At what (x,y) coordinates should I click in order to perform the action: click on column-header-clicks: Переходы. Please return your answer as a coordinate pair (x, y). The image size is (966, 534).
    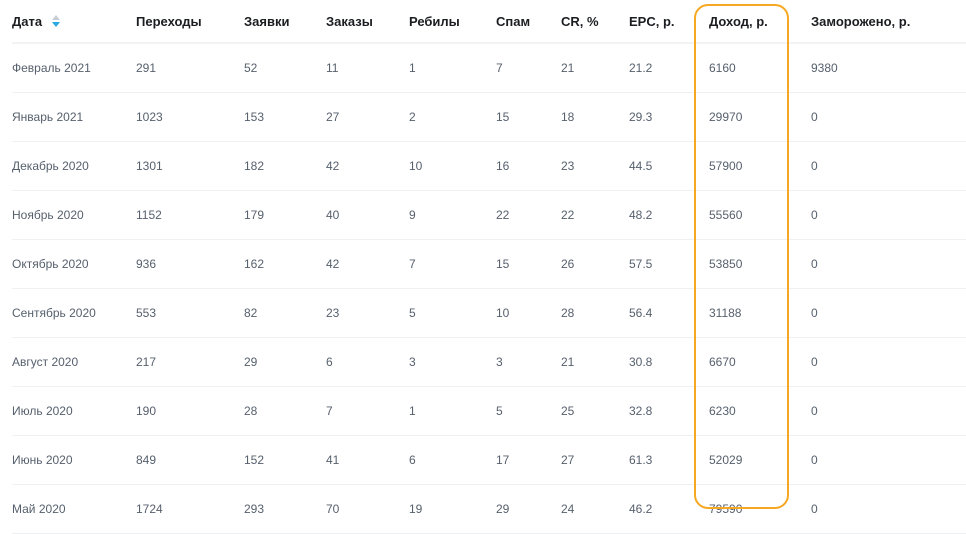
    Looking at the image, I should click on (169, 21).